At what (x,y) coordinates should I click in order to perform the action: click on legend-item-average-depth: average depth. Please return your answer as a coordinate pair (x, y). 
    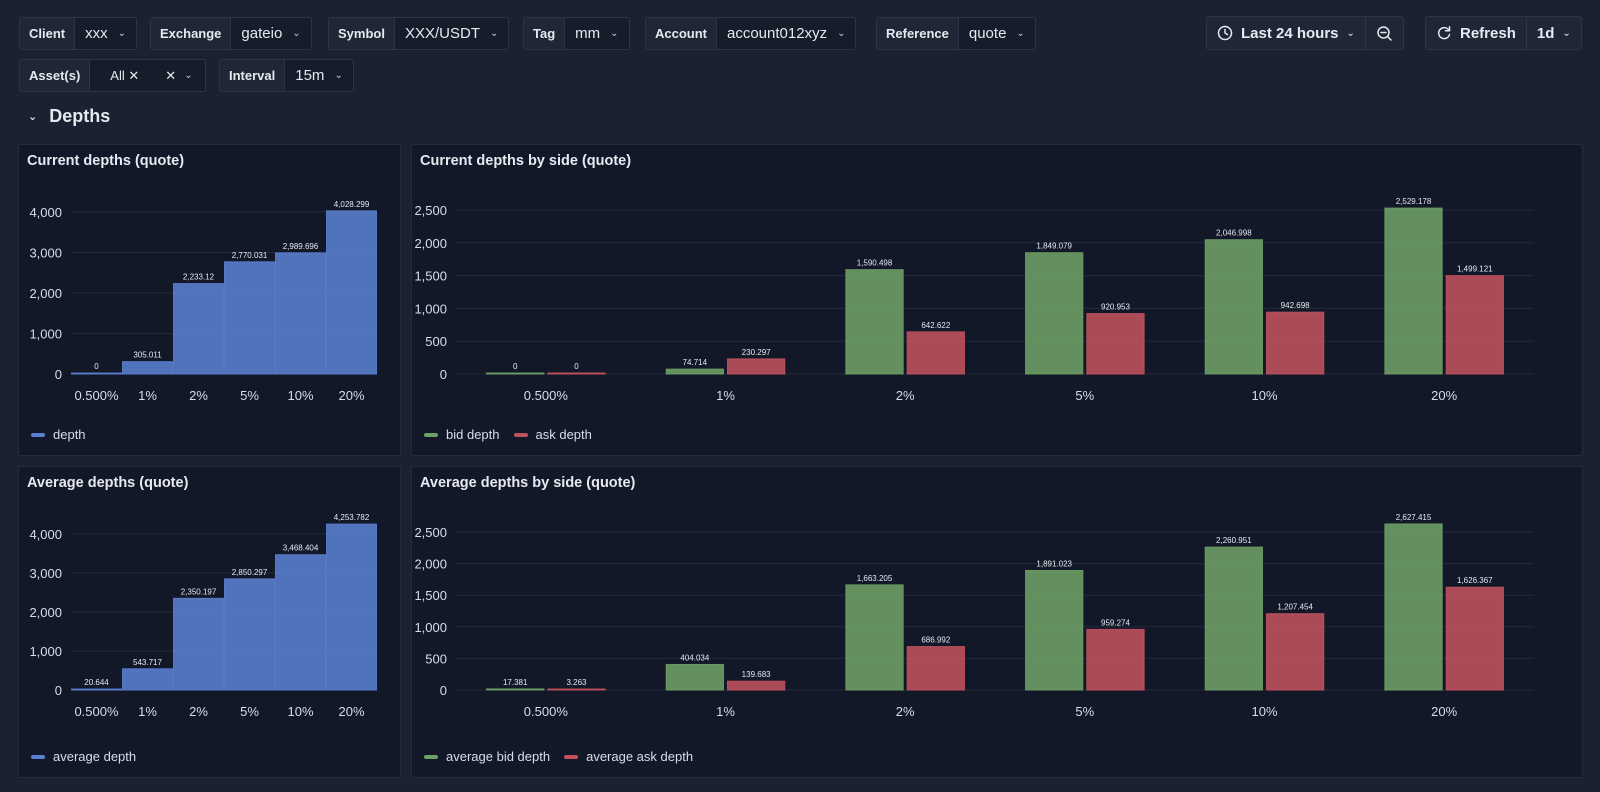
    Looking at the image, I should click on (83, 756).